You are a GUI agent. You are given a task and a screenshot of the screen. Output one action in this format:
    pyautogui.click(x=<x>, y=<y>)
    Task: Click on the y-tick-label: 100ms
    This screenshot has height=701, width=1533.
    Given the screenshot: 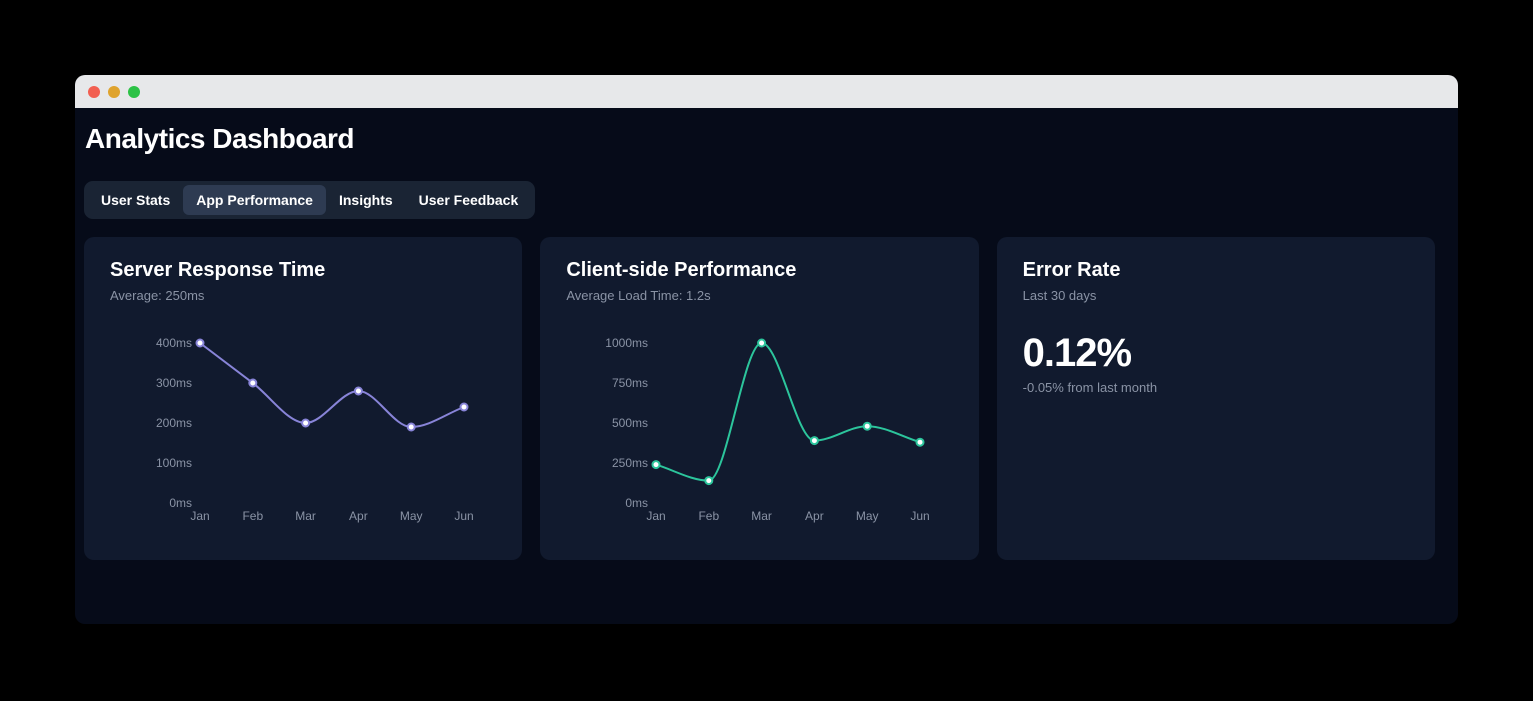 What is the action you would take?
    pyautogui.click(x=174, y=463)
    